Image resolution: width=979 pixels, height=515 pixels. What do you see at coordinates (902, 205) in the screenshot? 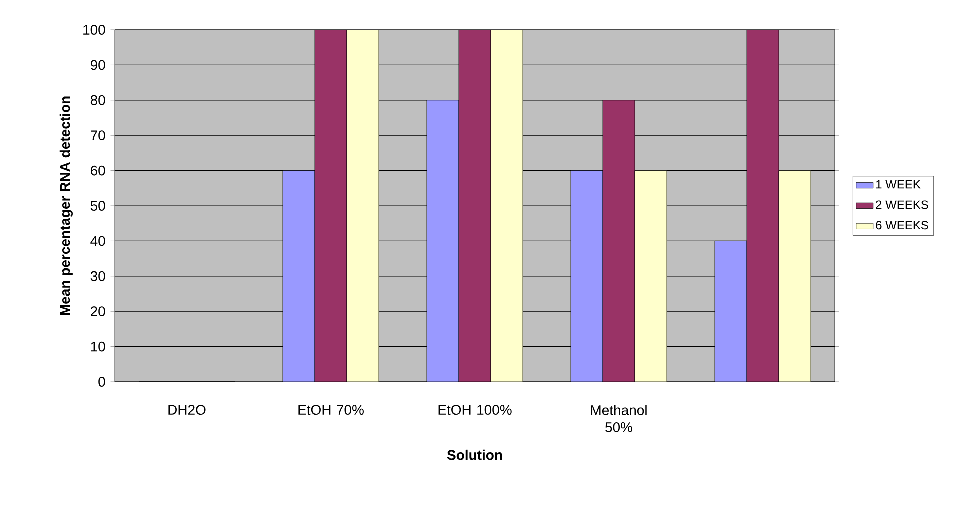
I see `legend-label: 2 WEEKS` at bounding box center [902, 205].